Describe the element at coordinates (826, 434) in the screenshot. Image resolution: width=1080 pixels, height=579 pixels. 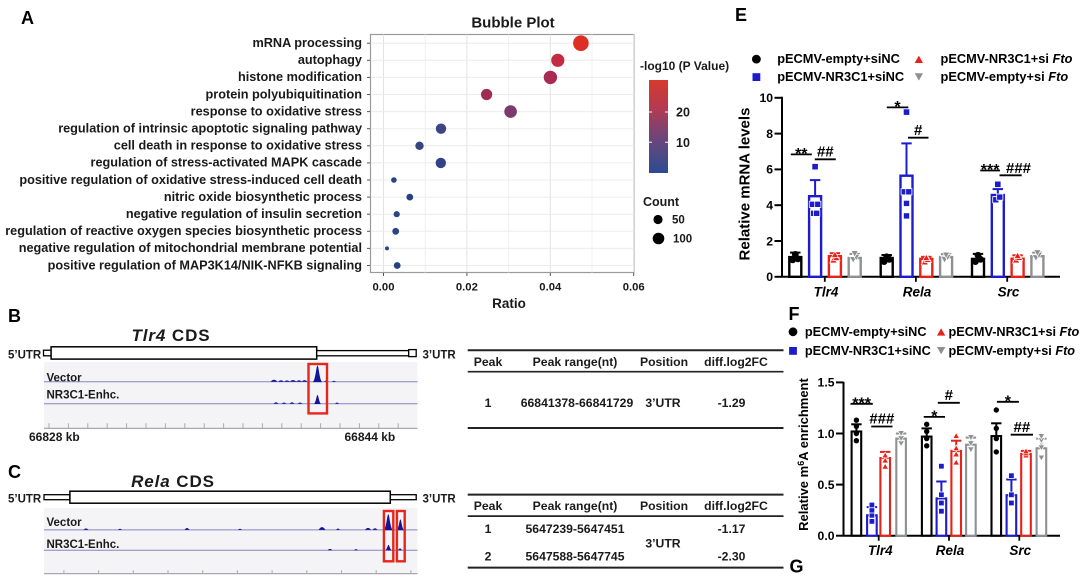
I see `svg-text: 1.0` at that location.